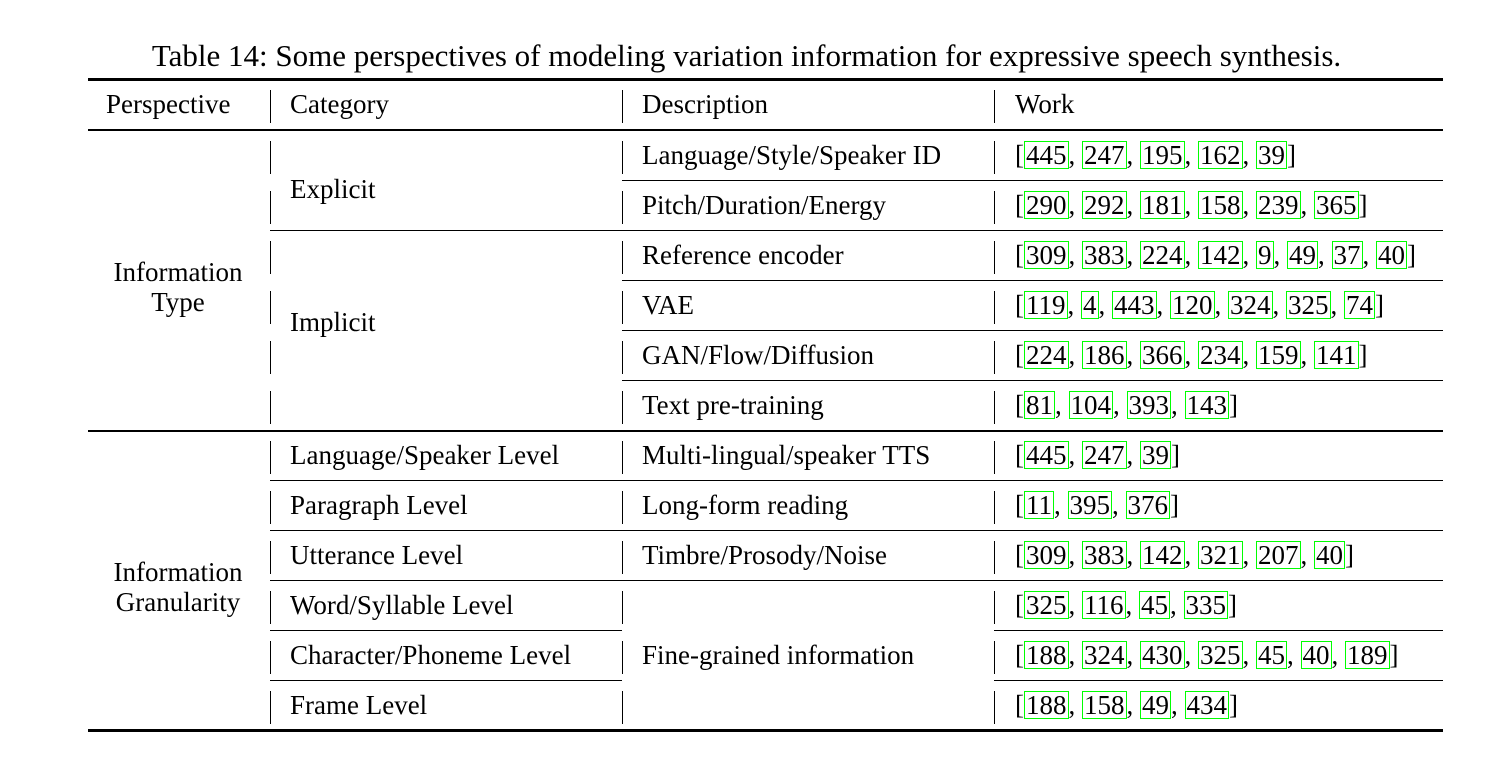 Image resolution: width=1493 pixels, height=757 pixels. What do you see at coordinates (1162, 355) in the screenshot?
I see `citation-link: 366` at bounding box center [1162, 355].